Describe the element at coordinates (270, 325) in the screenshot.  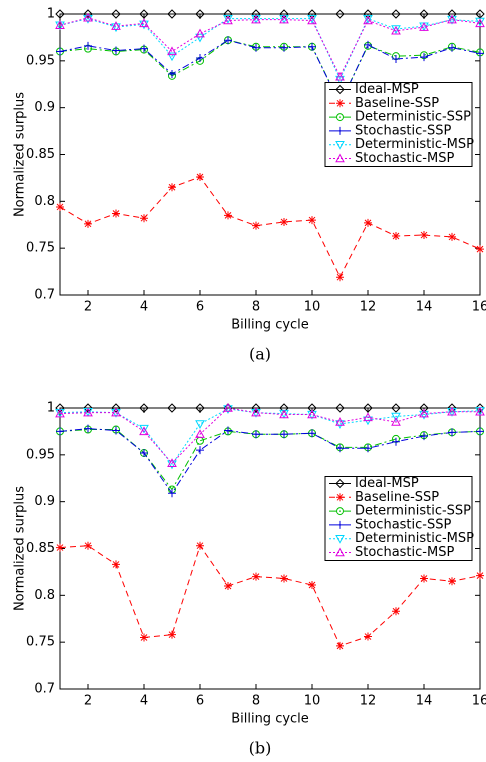
I see `x-axis-label: Billing cycle` at that location.